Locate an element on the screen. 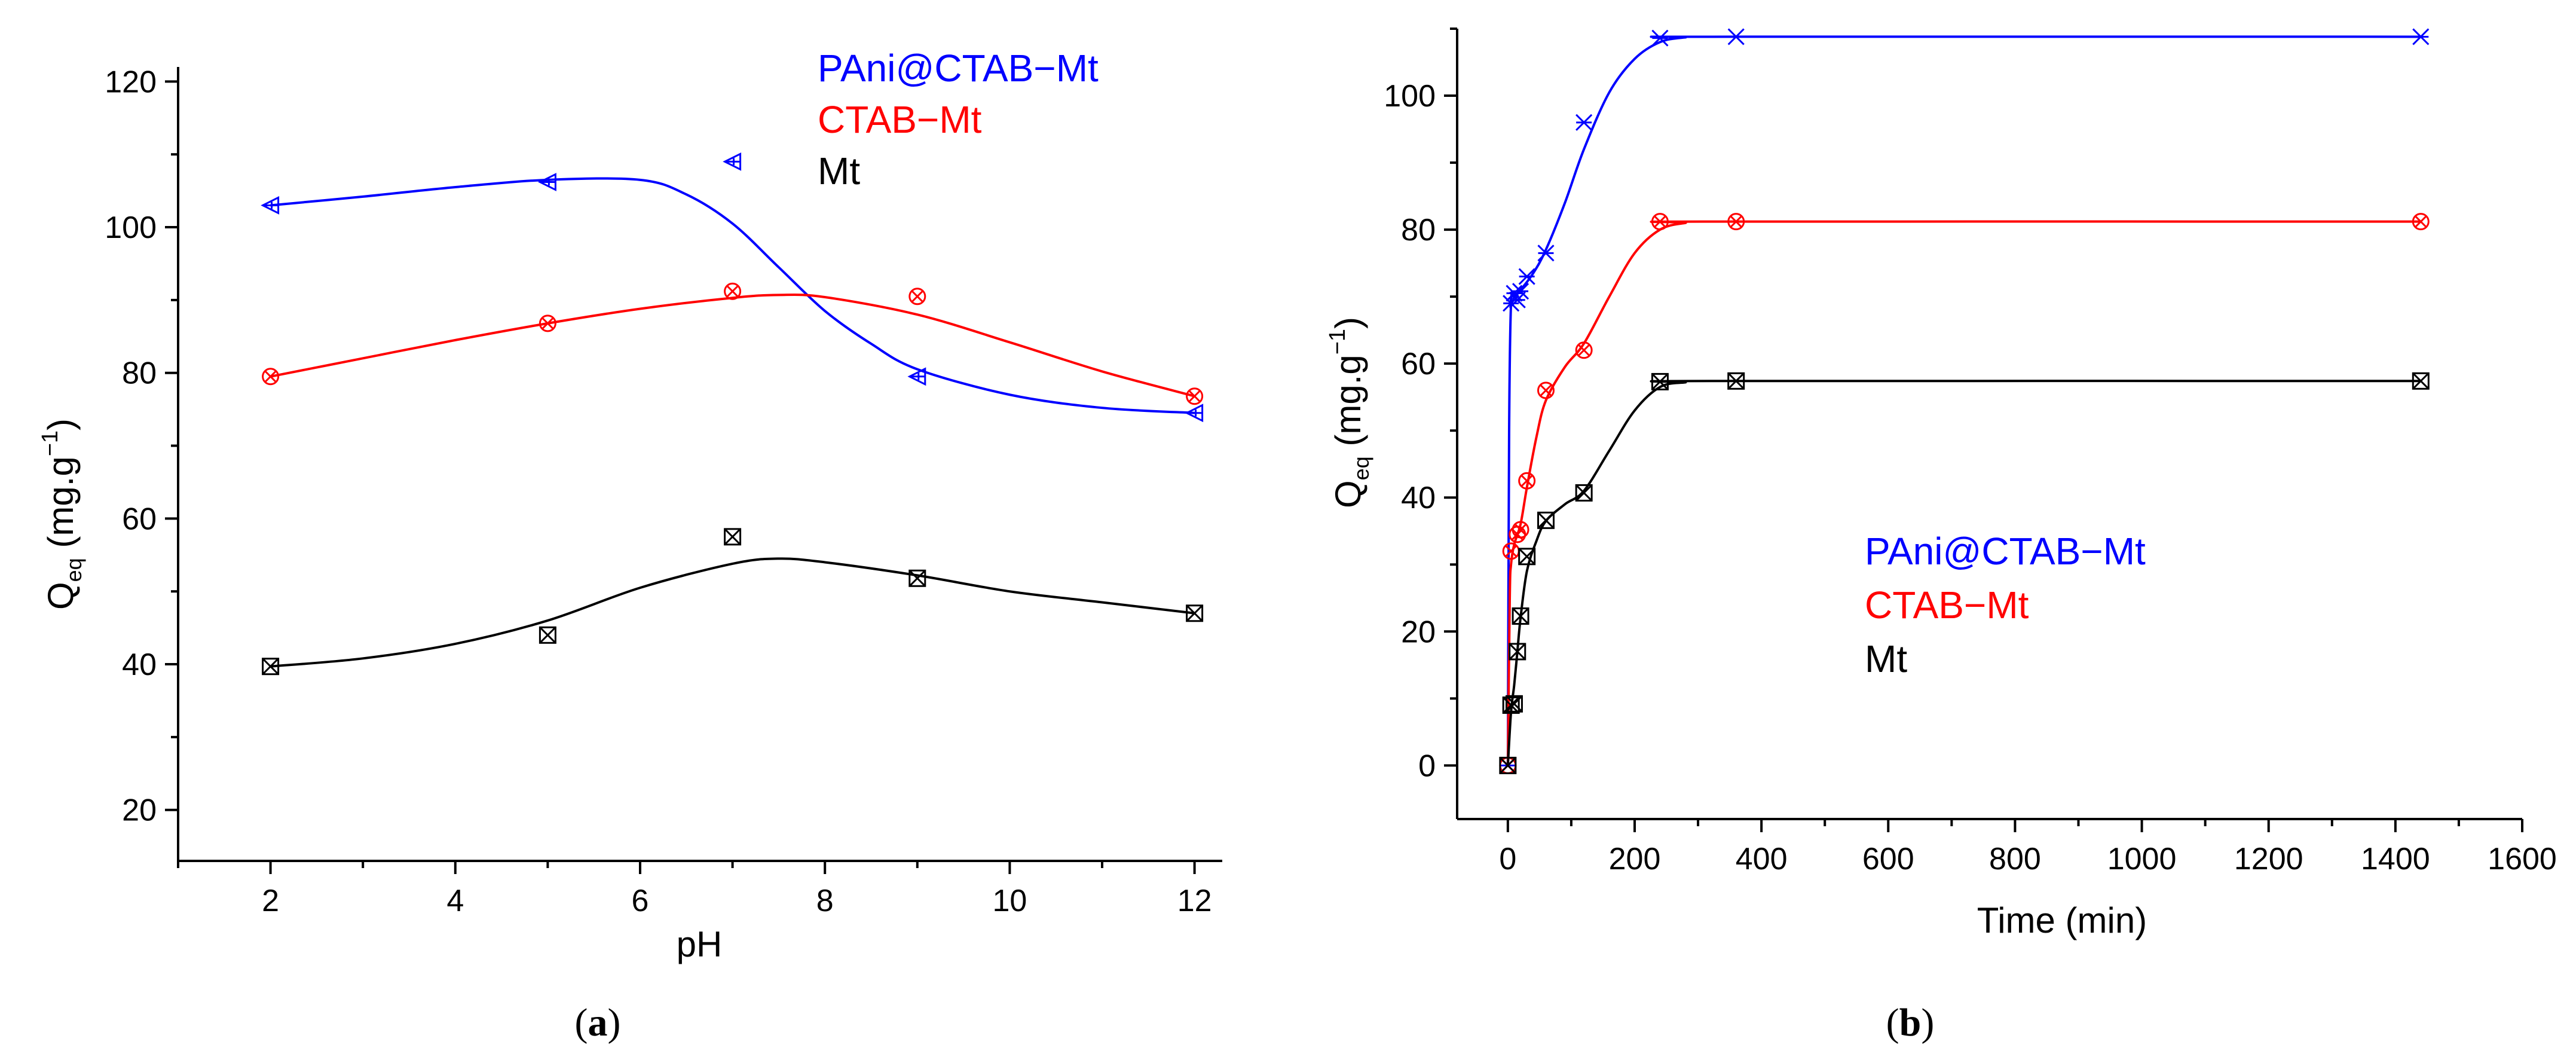 This screenshot has width=2576, height=1057. panel-b-y-tick-label: 40 is located at coordinates (1418, 498).